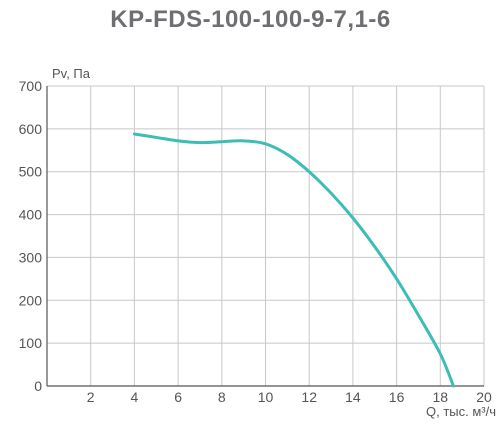  What do you see at coordinates (31, 129) in the screenshot?
I see `y-tick-label-600: 600` at bounding box center [31, 129].